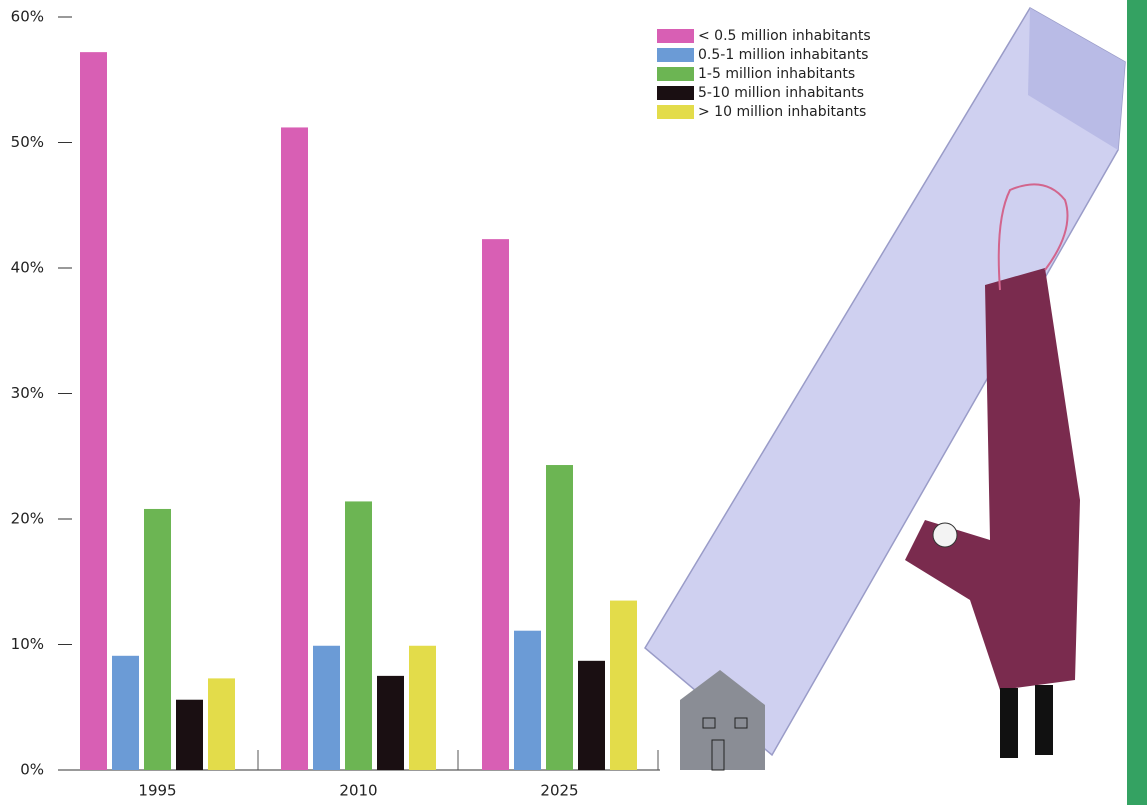 The width and height of the screenshot is (1147, 805). What do you see at coordinates (27, 268) in the screenshot?
I see `y-tick-label: 40%` at bounding box center [27, 268].